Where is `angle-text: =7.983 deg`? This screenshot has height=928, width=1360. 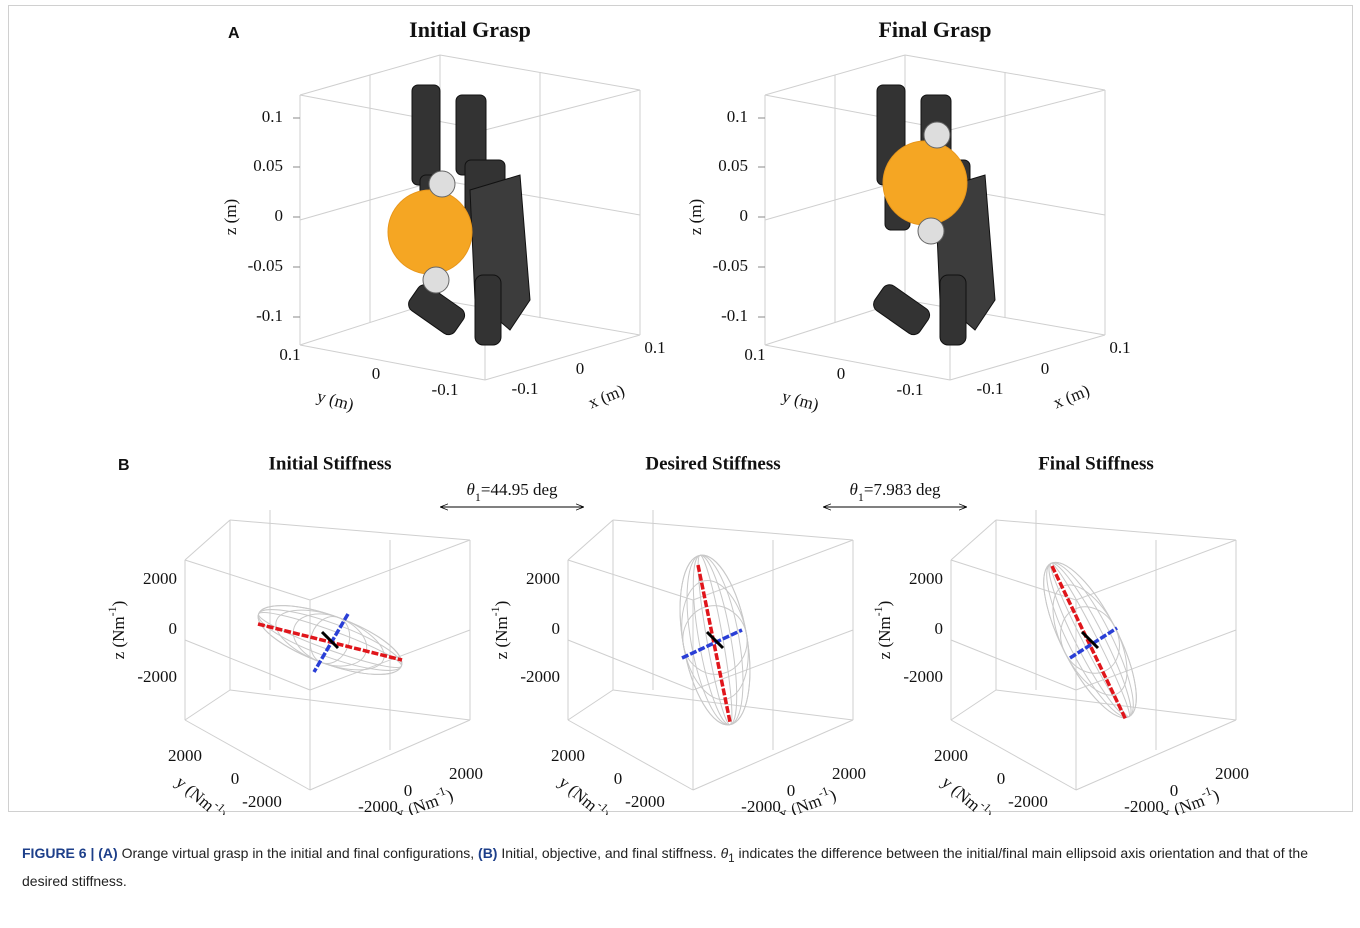
angle-text: =7.983 deg is located at coordinates (902, 489).